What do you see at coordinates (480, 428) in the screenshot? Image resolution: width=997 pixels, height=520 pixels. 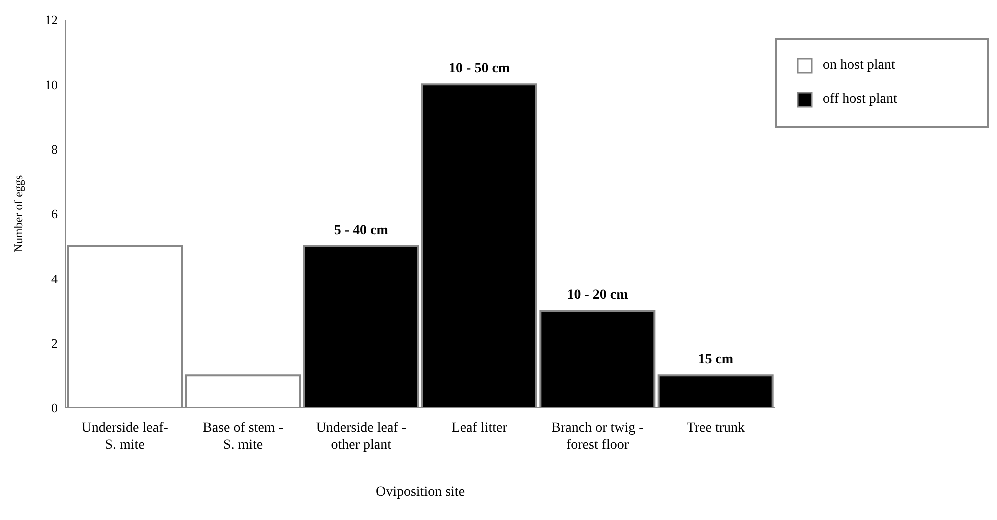 I see `x-tick-label: Leaf litter` at bounding box center [480, 428].